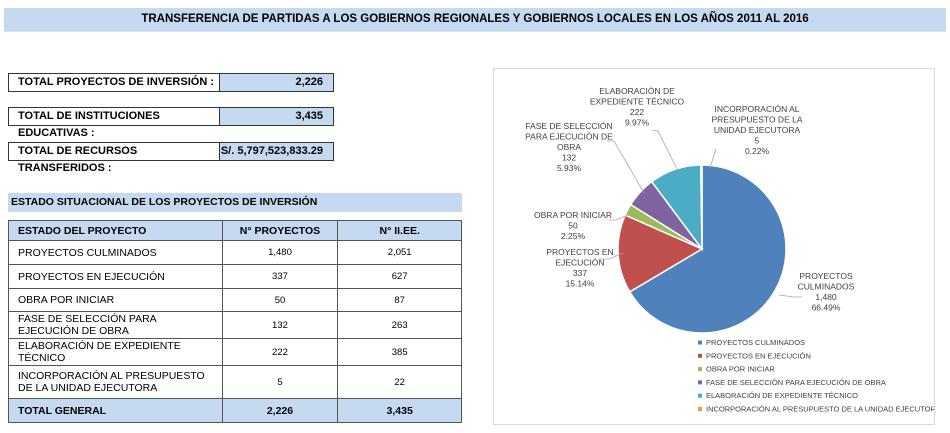 The height and width of the screenshot is (433, 950). What do you see at coordinates (399, 230) in the screenshot?
I see `header-cell: N° II.EE.` at bounding box center [399, 230].